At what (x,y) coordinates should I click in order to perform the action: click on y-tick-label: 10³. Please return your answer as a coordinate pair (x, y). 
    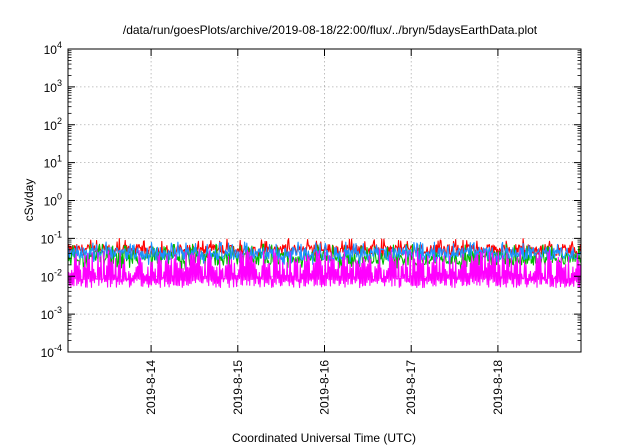
    Looking at the image, I should click on (53, 86).